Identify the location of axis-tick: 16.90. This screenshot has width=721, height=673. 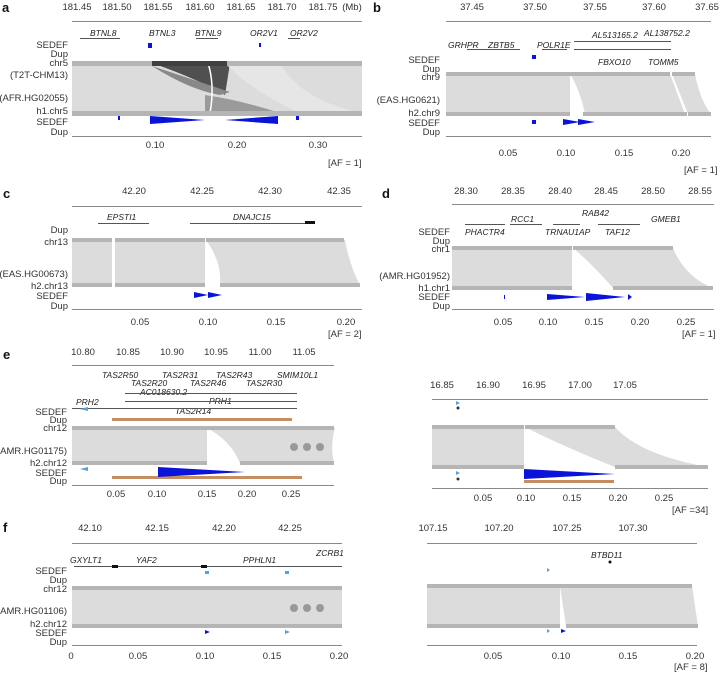
(488, 385).